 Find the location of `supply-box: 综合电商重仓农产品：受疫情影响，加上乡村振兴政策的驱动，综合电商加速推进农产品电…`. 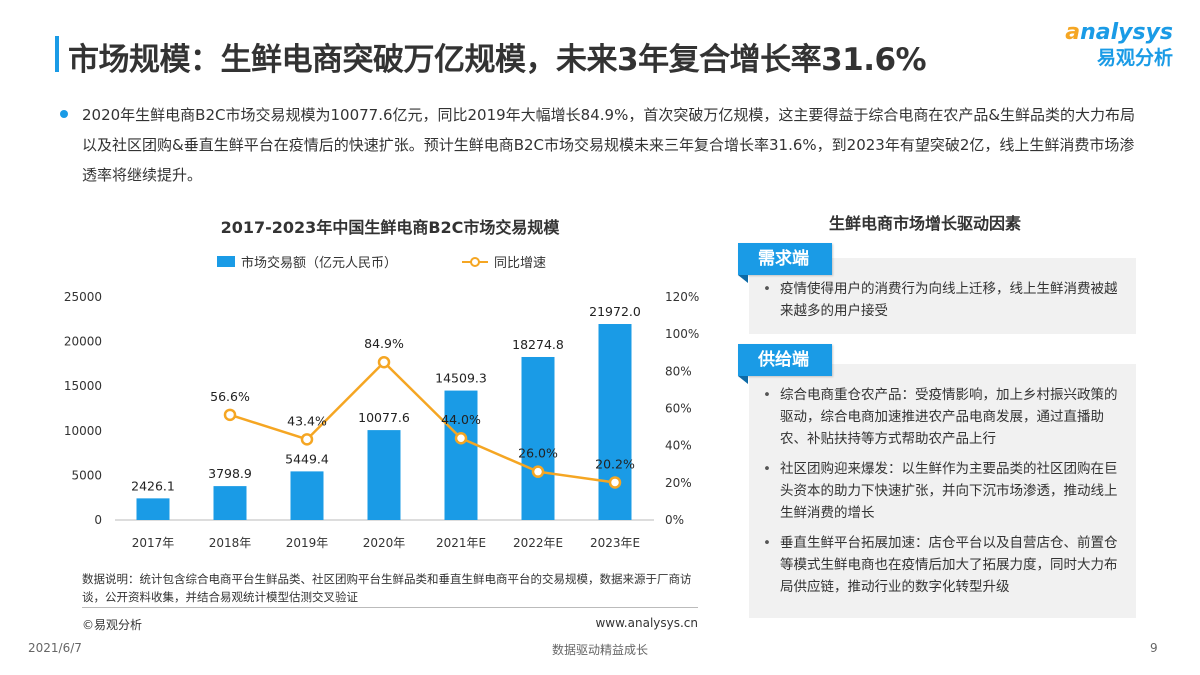

supply-box: 综合电商重仓农产品：受疫情影响，加上乡村振兴政策的驱动，综合电商加速推进农产品电… is located at coordinates (942, 491).